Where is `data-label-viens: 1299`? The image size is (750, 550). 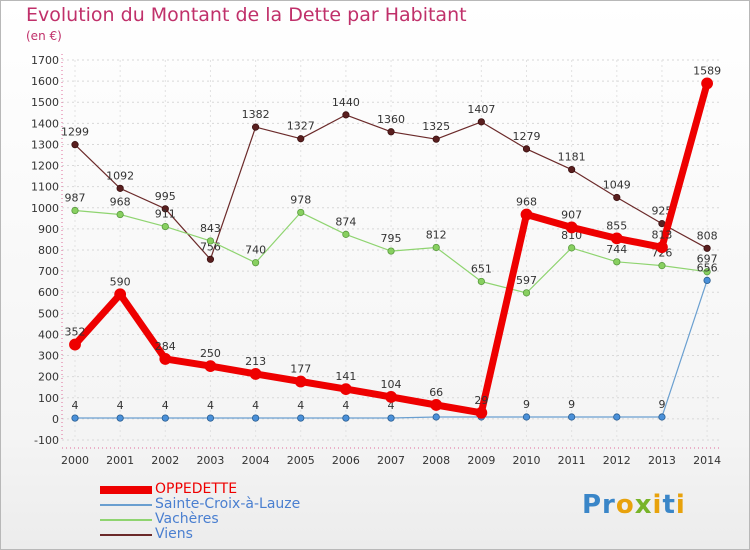
data-label-viens: 1299 is located at coordinates (75, 132).